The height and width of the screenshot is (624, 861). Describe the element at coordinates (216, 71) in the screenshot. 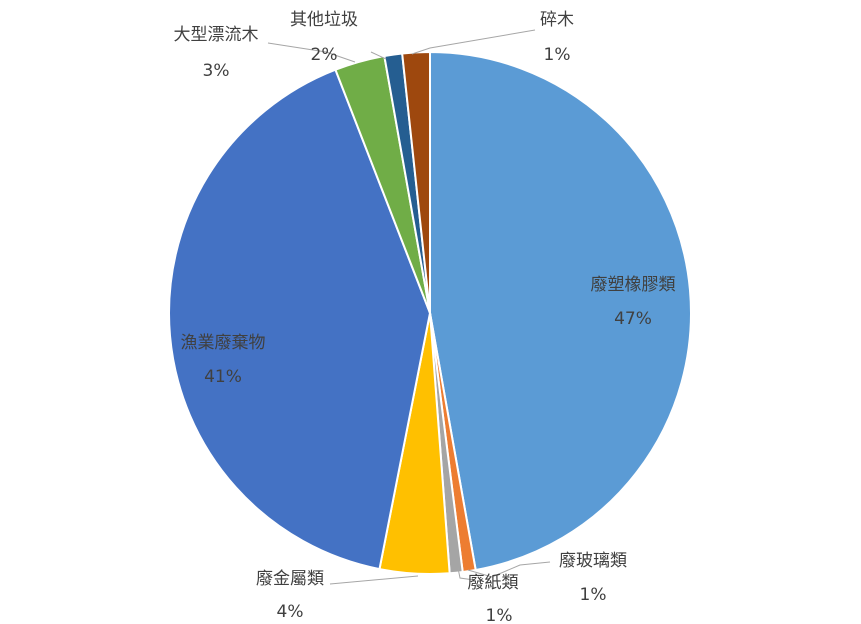

I see `slice-percent-label: 3%` at that location.